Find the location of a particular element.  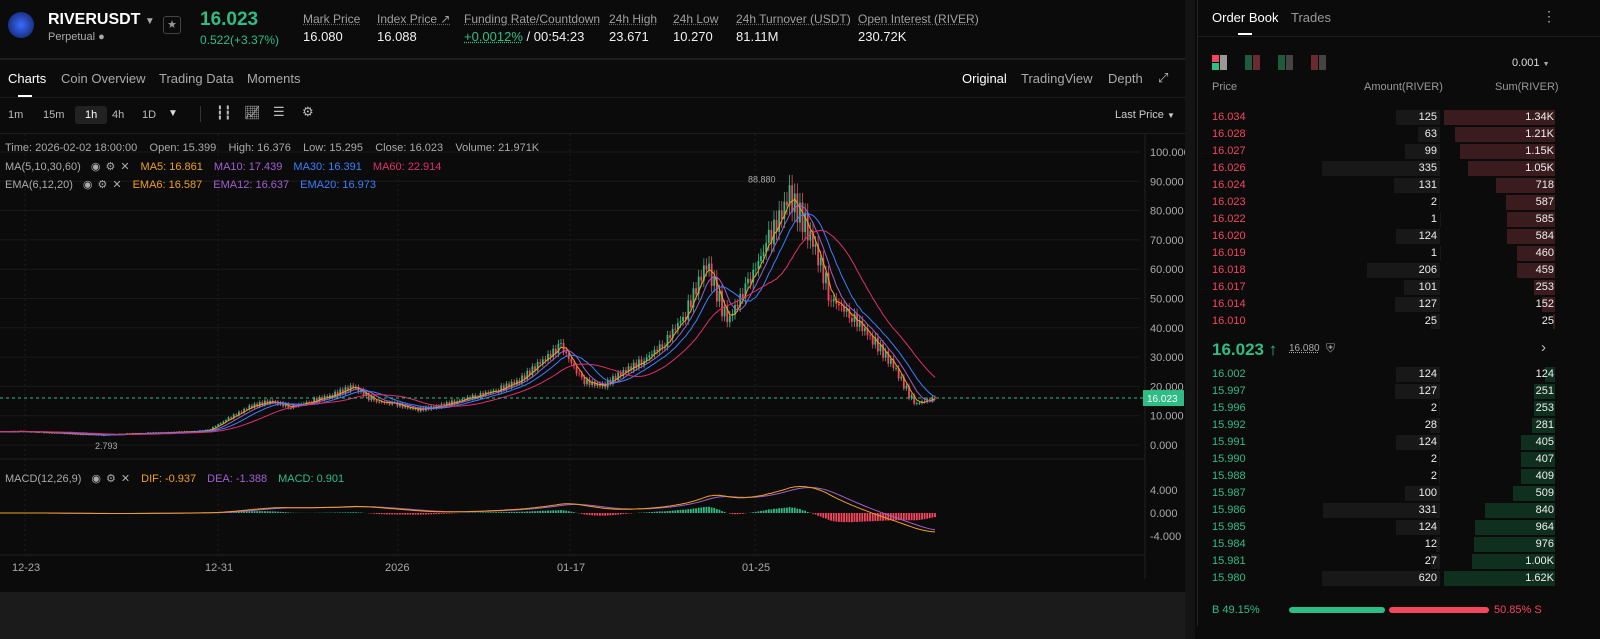

price: 15.990 is located at coordinates (1229, 459).